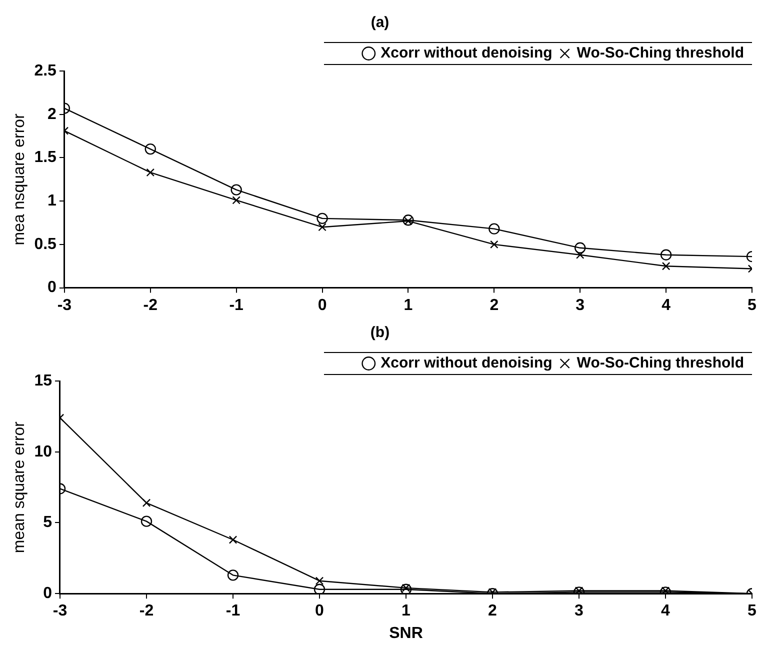 The width and height of the screenshot is (776, 659). What do you see at coordinates (45, 71) in the screenshot?
I see `y-tick-label: 2.5` at bounding box center [45, 71].